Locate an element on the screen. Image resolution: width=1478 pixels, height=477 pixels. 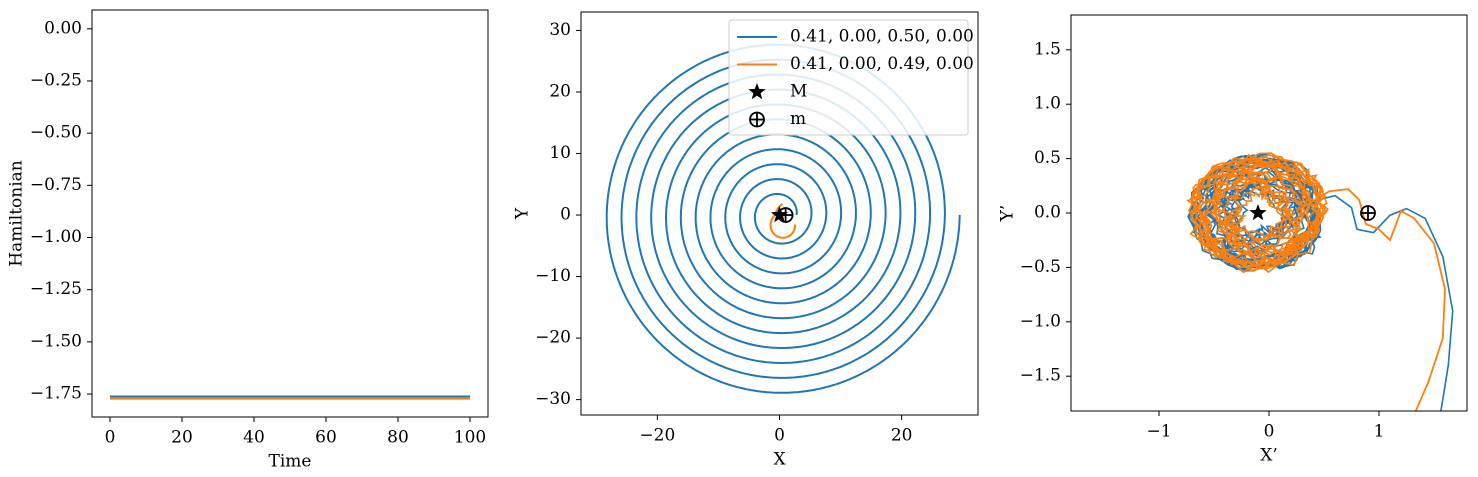
y-tick-label: 30 is located at coordinates (560, 30).